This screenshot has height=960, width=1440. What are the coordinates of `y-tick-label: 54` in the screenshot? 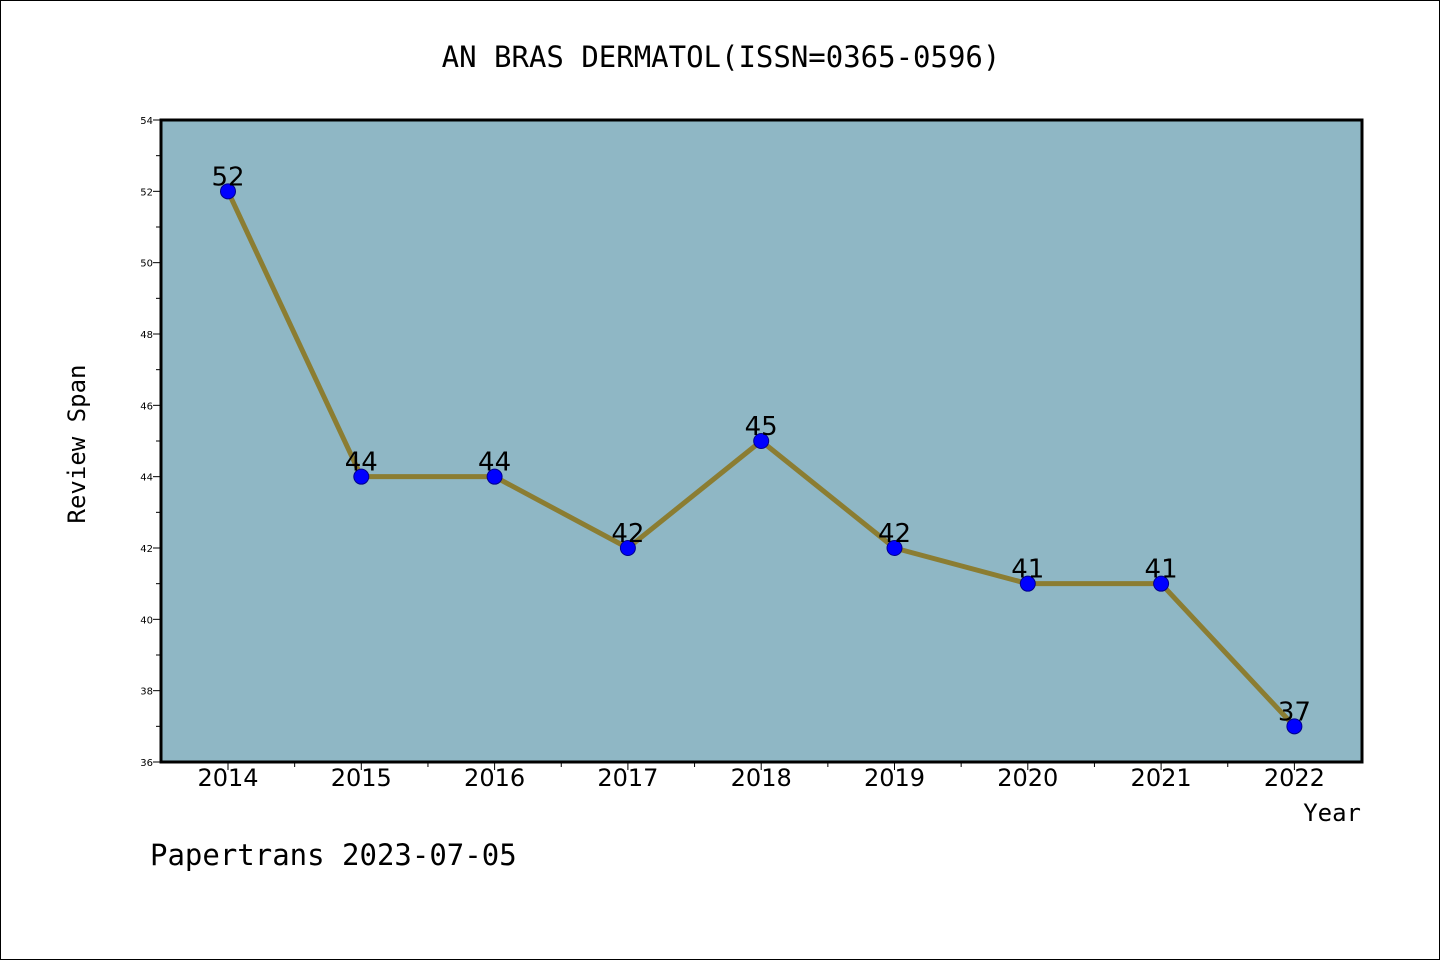 It's located at (146, 121).